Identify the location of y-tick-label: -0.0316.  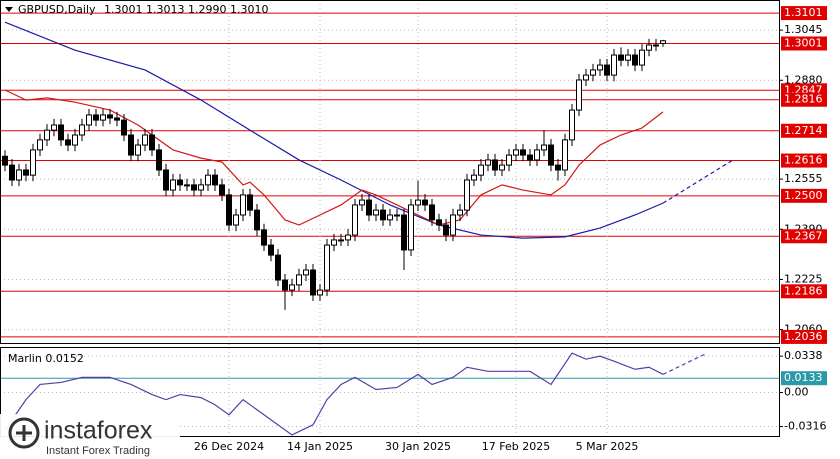
(805, 426).